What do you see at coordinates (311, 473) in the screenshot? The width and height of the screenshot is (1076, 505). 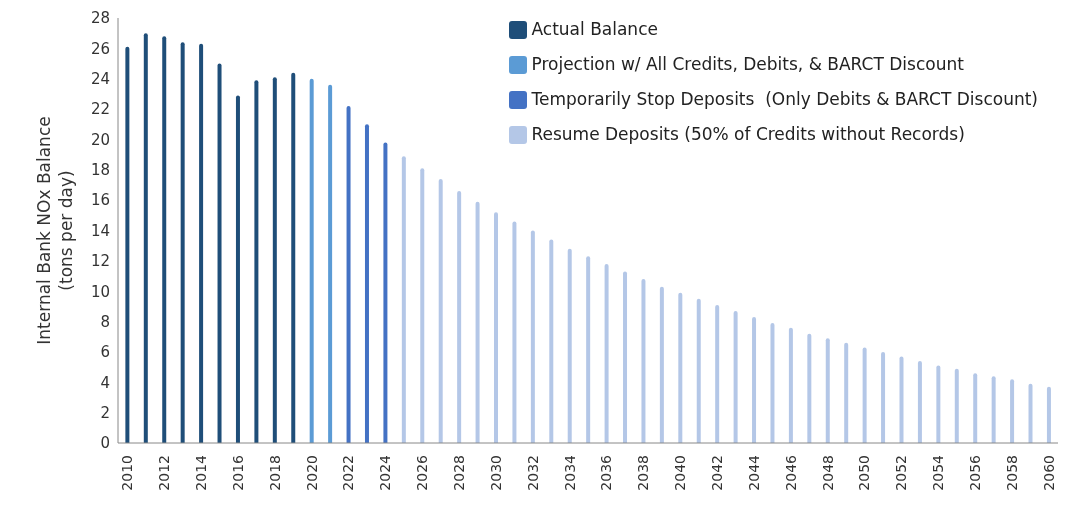 I see `x-tick-label: 2020` at bounding box center [311, 473].